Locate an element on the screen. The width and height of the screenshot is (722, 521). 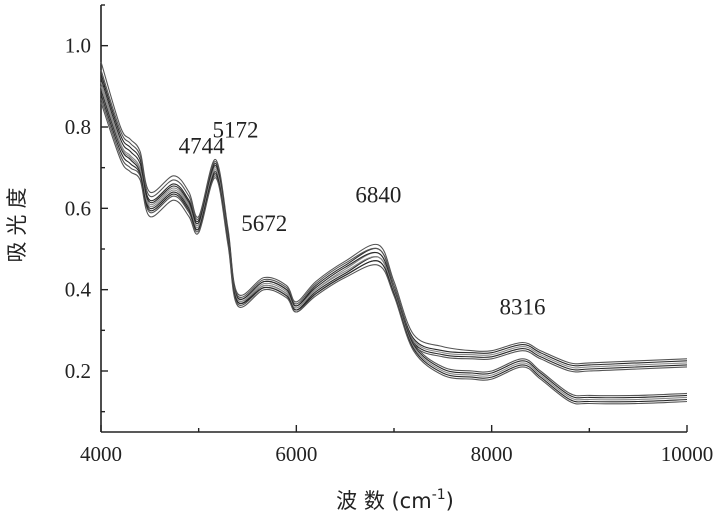
y-tick-label: 1.0 is located at coordinates (78, 46).